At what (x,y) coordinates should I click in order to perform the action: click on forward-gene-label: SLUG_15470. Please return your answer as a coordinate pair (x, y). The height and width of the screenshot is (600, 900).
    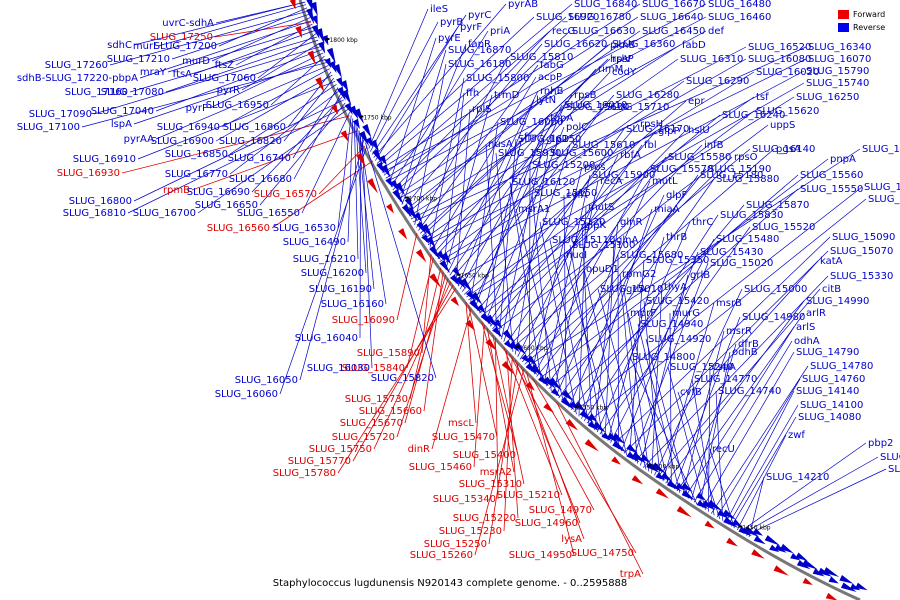
    Looking at the image, I should click on (463, 437).